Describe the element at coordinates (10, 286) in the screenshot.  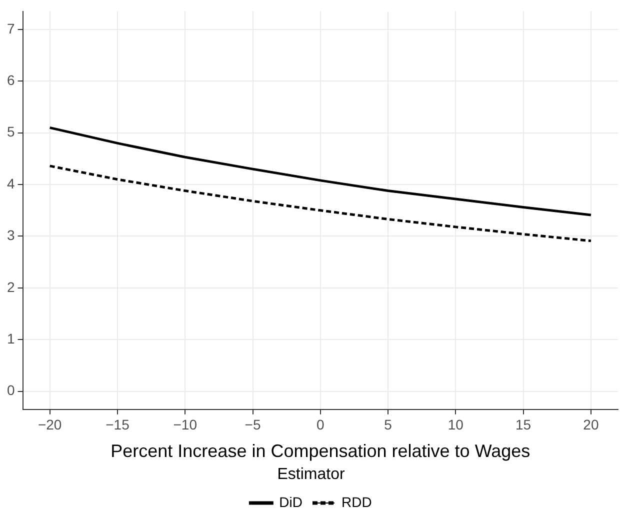
I see `y-tick-label: 2` at that location.